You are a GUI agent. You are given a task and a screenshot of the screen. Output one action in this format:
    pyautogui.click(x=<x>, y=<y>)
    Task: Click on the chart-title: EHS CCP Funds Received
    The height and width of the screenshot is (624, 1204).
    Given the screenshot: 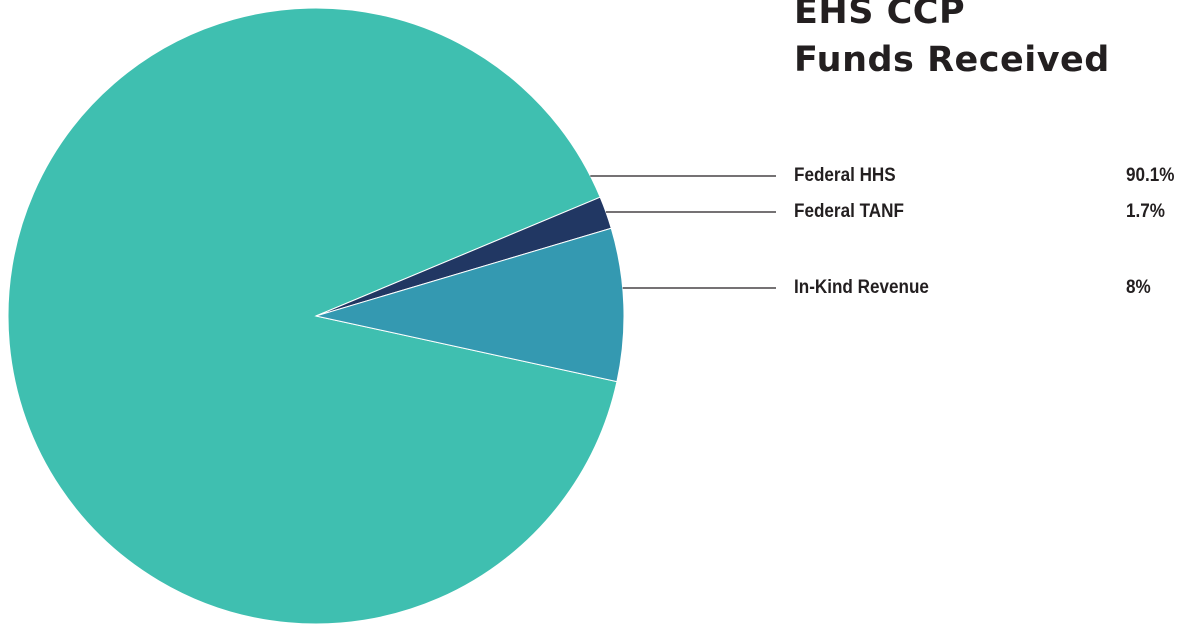 What is the action you would take?
    pyautogui.click(x=952, y=42)
    